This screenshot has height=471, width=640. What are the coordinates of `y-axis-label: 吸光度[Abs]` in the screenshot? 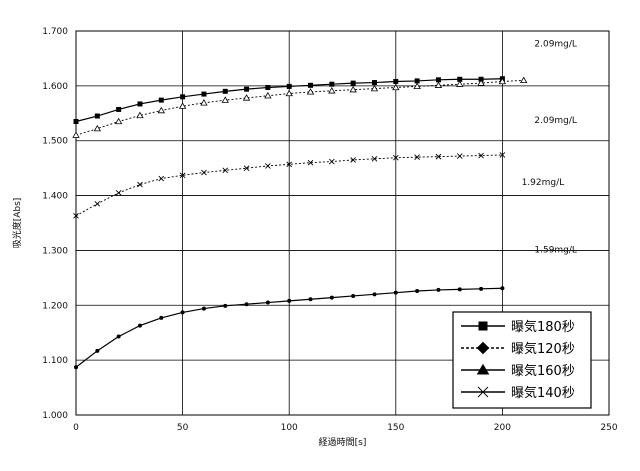 It's located at (17, 223).